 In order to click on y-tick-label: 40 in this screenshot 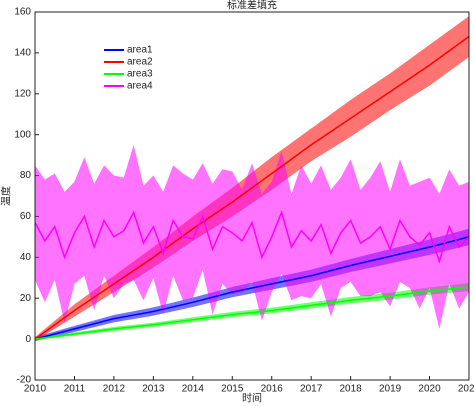, I will do `click(26, 257)`.